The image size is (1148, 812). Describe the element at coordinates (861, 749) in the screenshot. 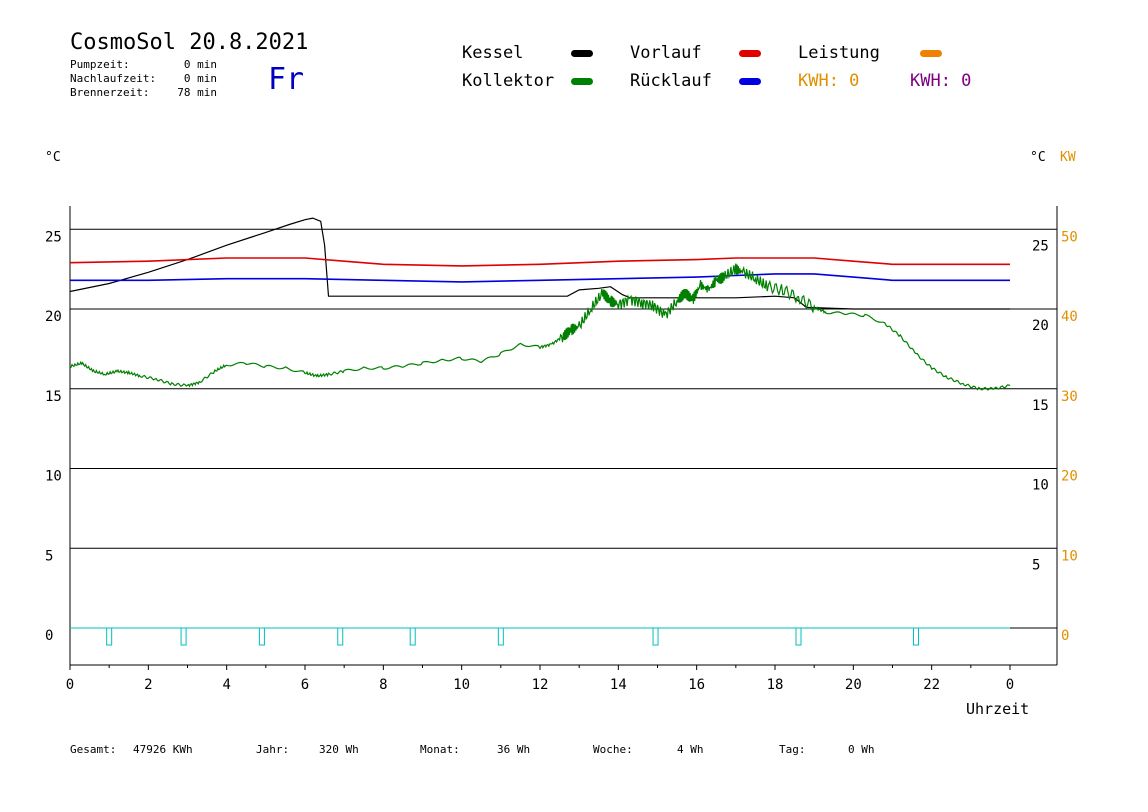

I see `footer-value-tag: 0 Wh` at that location.